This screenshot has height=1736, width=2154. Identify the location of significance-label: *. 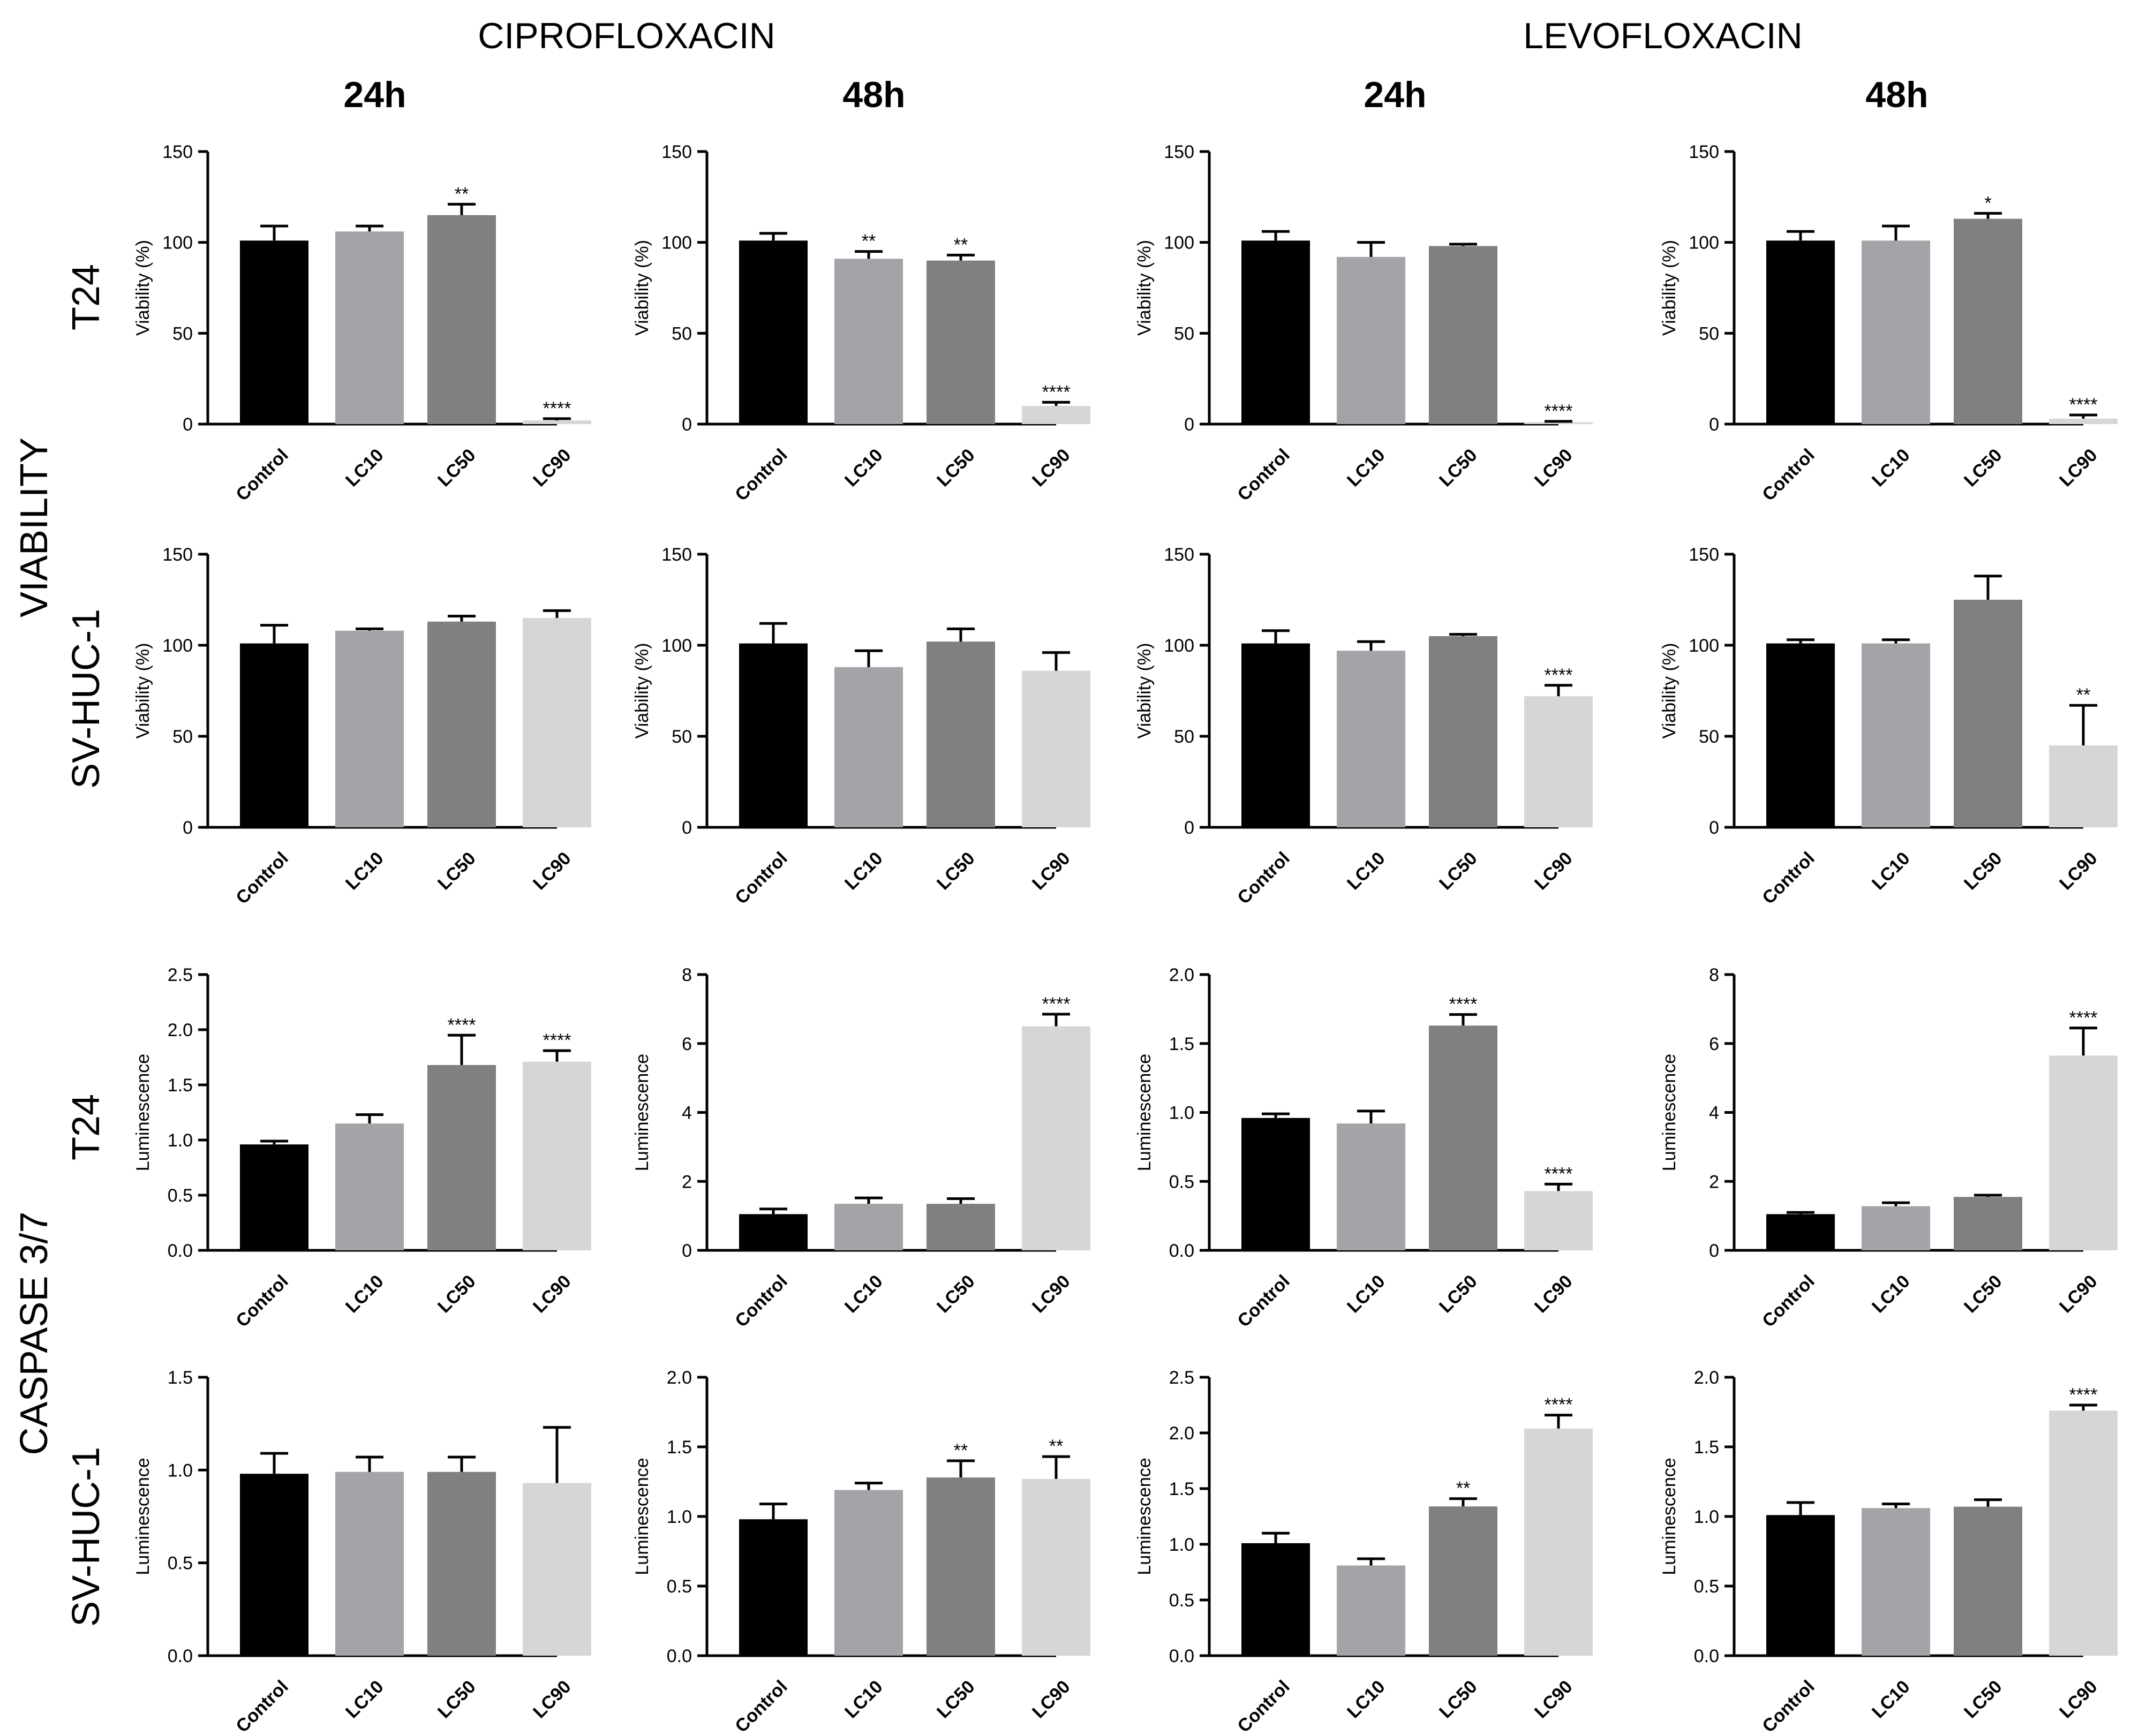
(1987, 203).